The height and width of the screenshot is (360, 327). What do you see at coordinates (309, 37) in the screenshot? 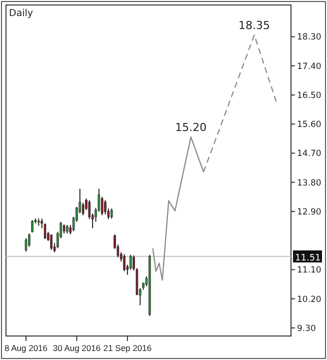
I see `y-tick-label: 18.30` at bounding box center [309, 37].